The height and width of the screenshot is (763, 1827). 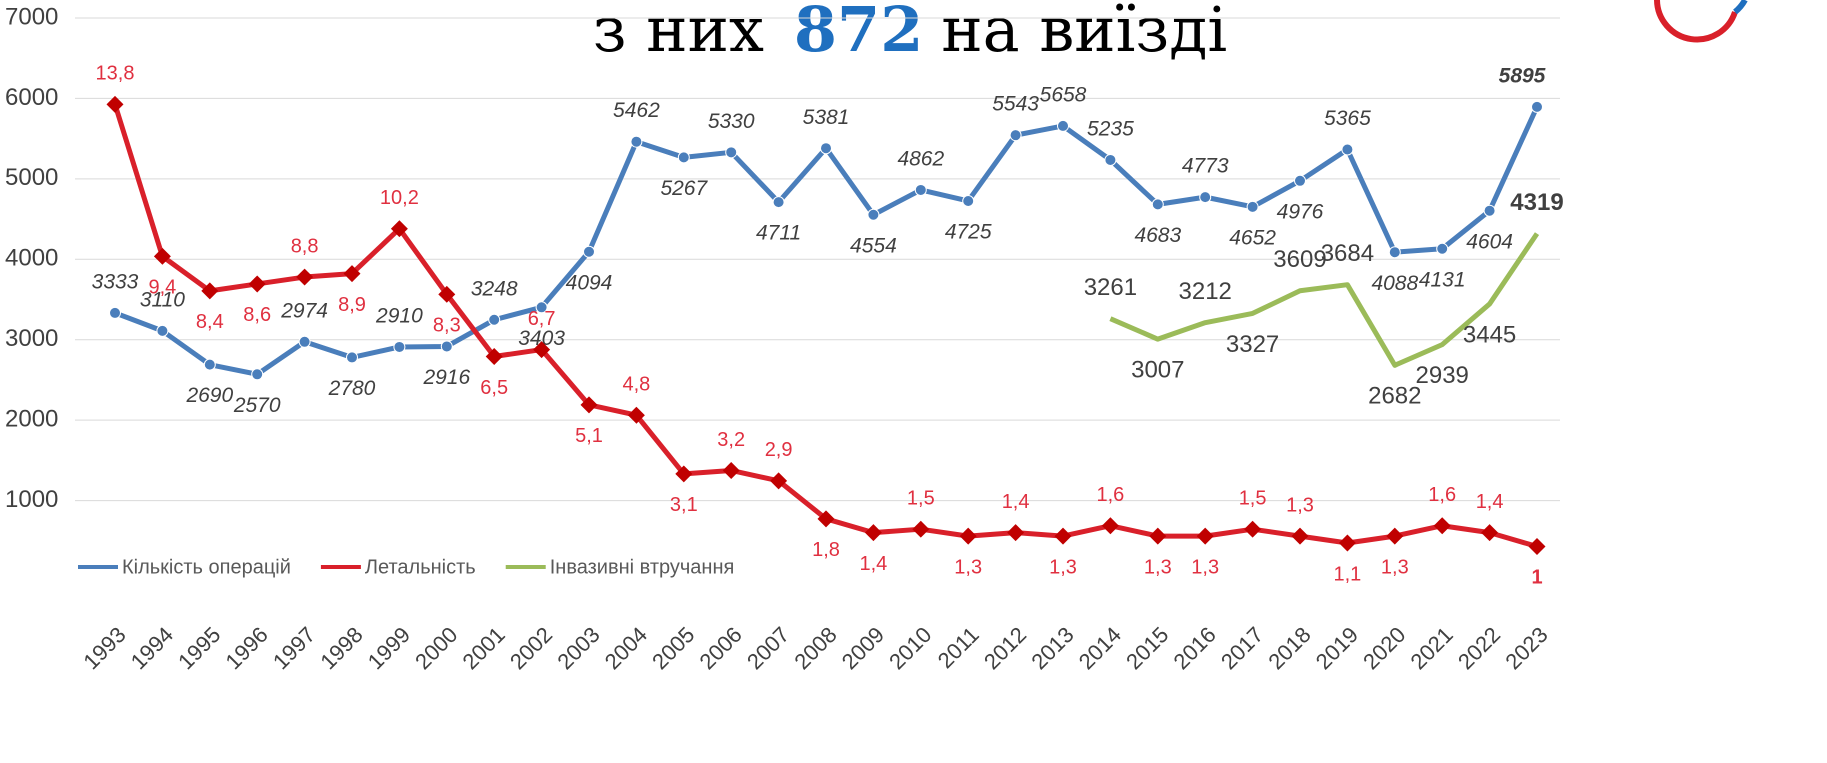 I want to click on data-label: 2974, so click(x=304, y=310).